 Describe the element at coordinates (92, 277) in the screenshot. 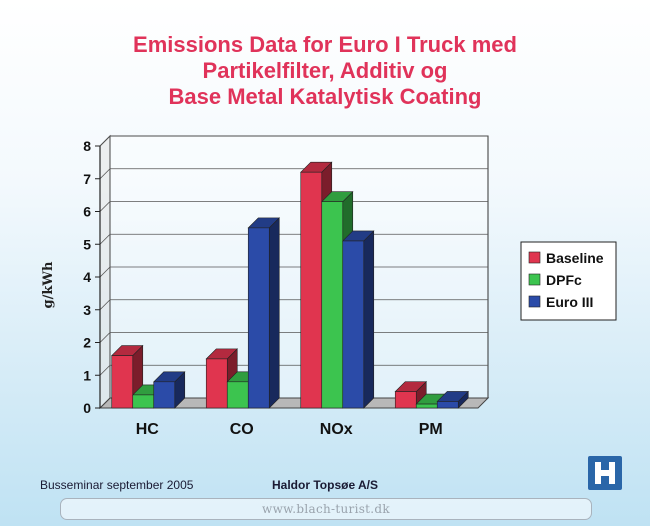

I see `y-axis: 0 1 2 3 4 5 6 7 8` at that location.